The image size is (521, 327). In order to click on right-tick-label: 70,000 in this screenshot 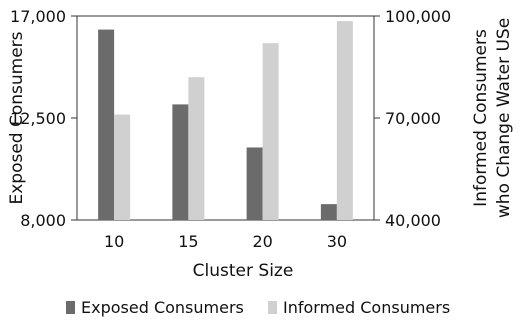, I will do `click(413, 118)`.